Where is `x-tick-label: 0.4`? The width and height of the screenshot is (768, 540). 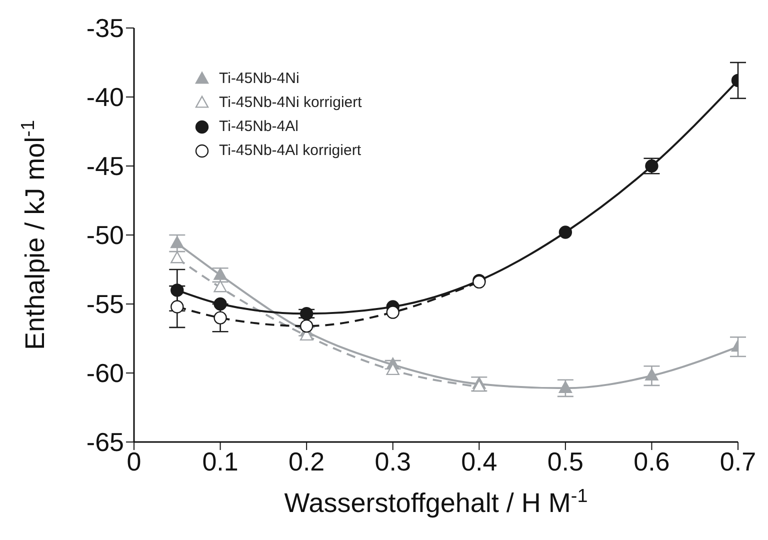 x-tick-label: 0.4 is located at coordinates (479, 461).